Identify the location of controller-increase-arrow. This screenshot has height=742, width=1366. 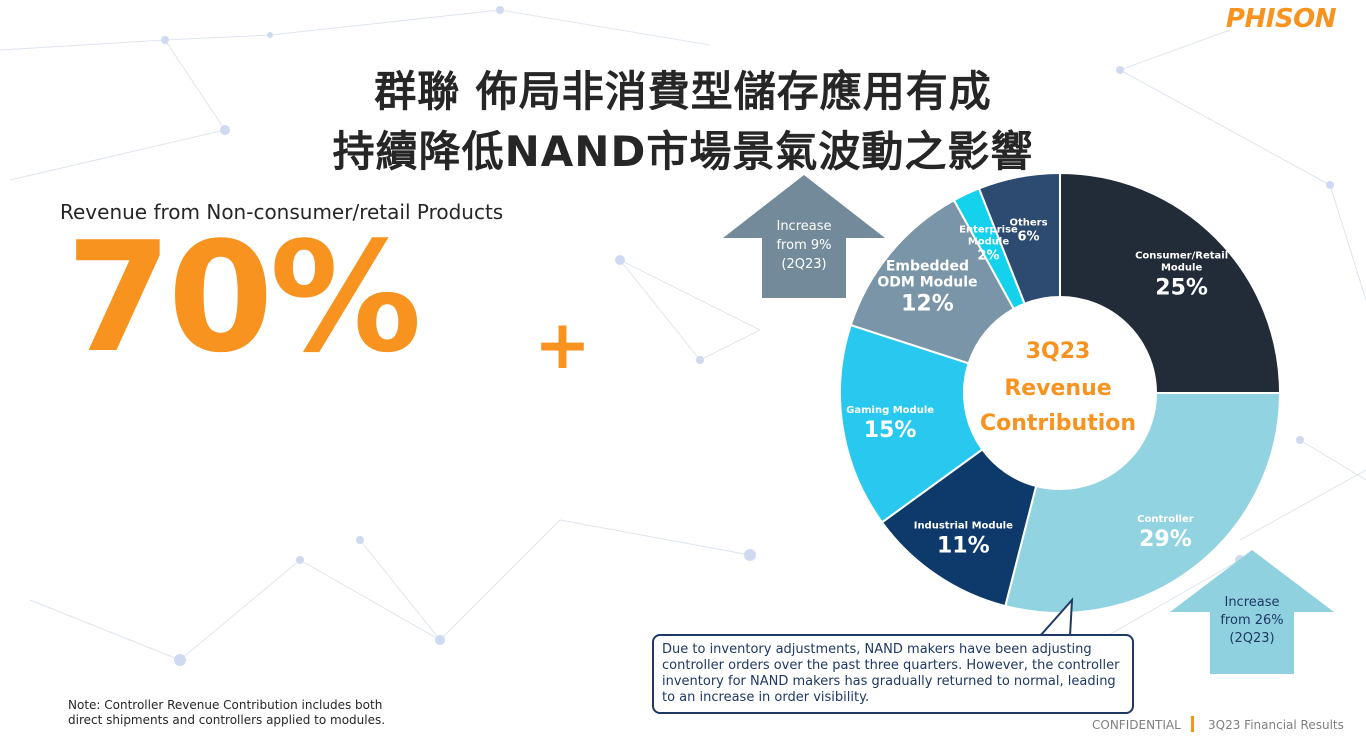
(1252, 612).